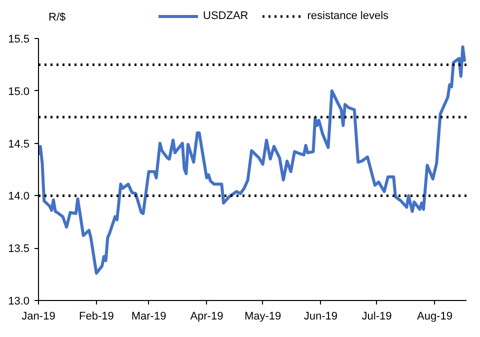 The height and width of the screenshot is (337, 480). Describe the element at coordinates (434, 316) in the screenshot. I see `x-tick-label: Aug-19` at that location.